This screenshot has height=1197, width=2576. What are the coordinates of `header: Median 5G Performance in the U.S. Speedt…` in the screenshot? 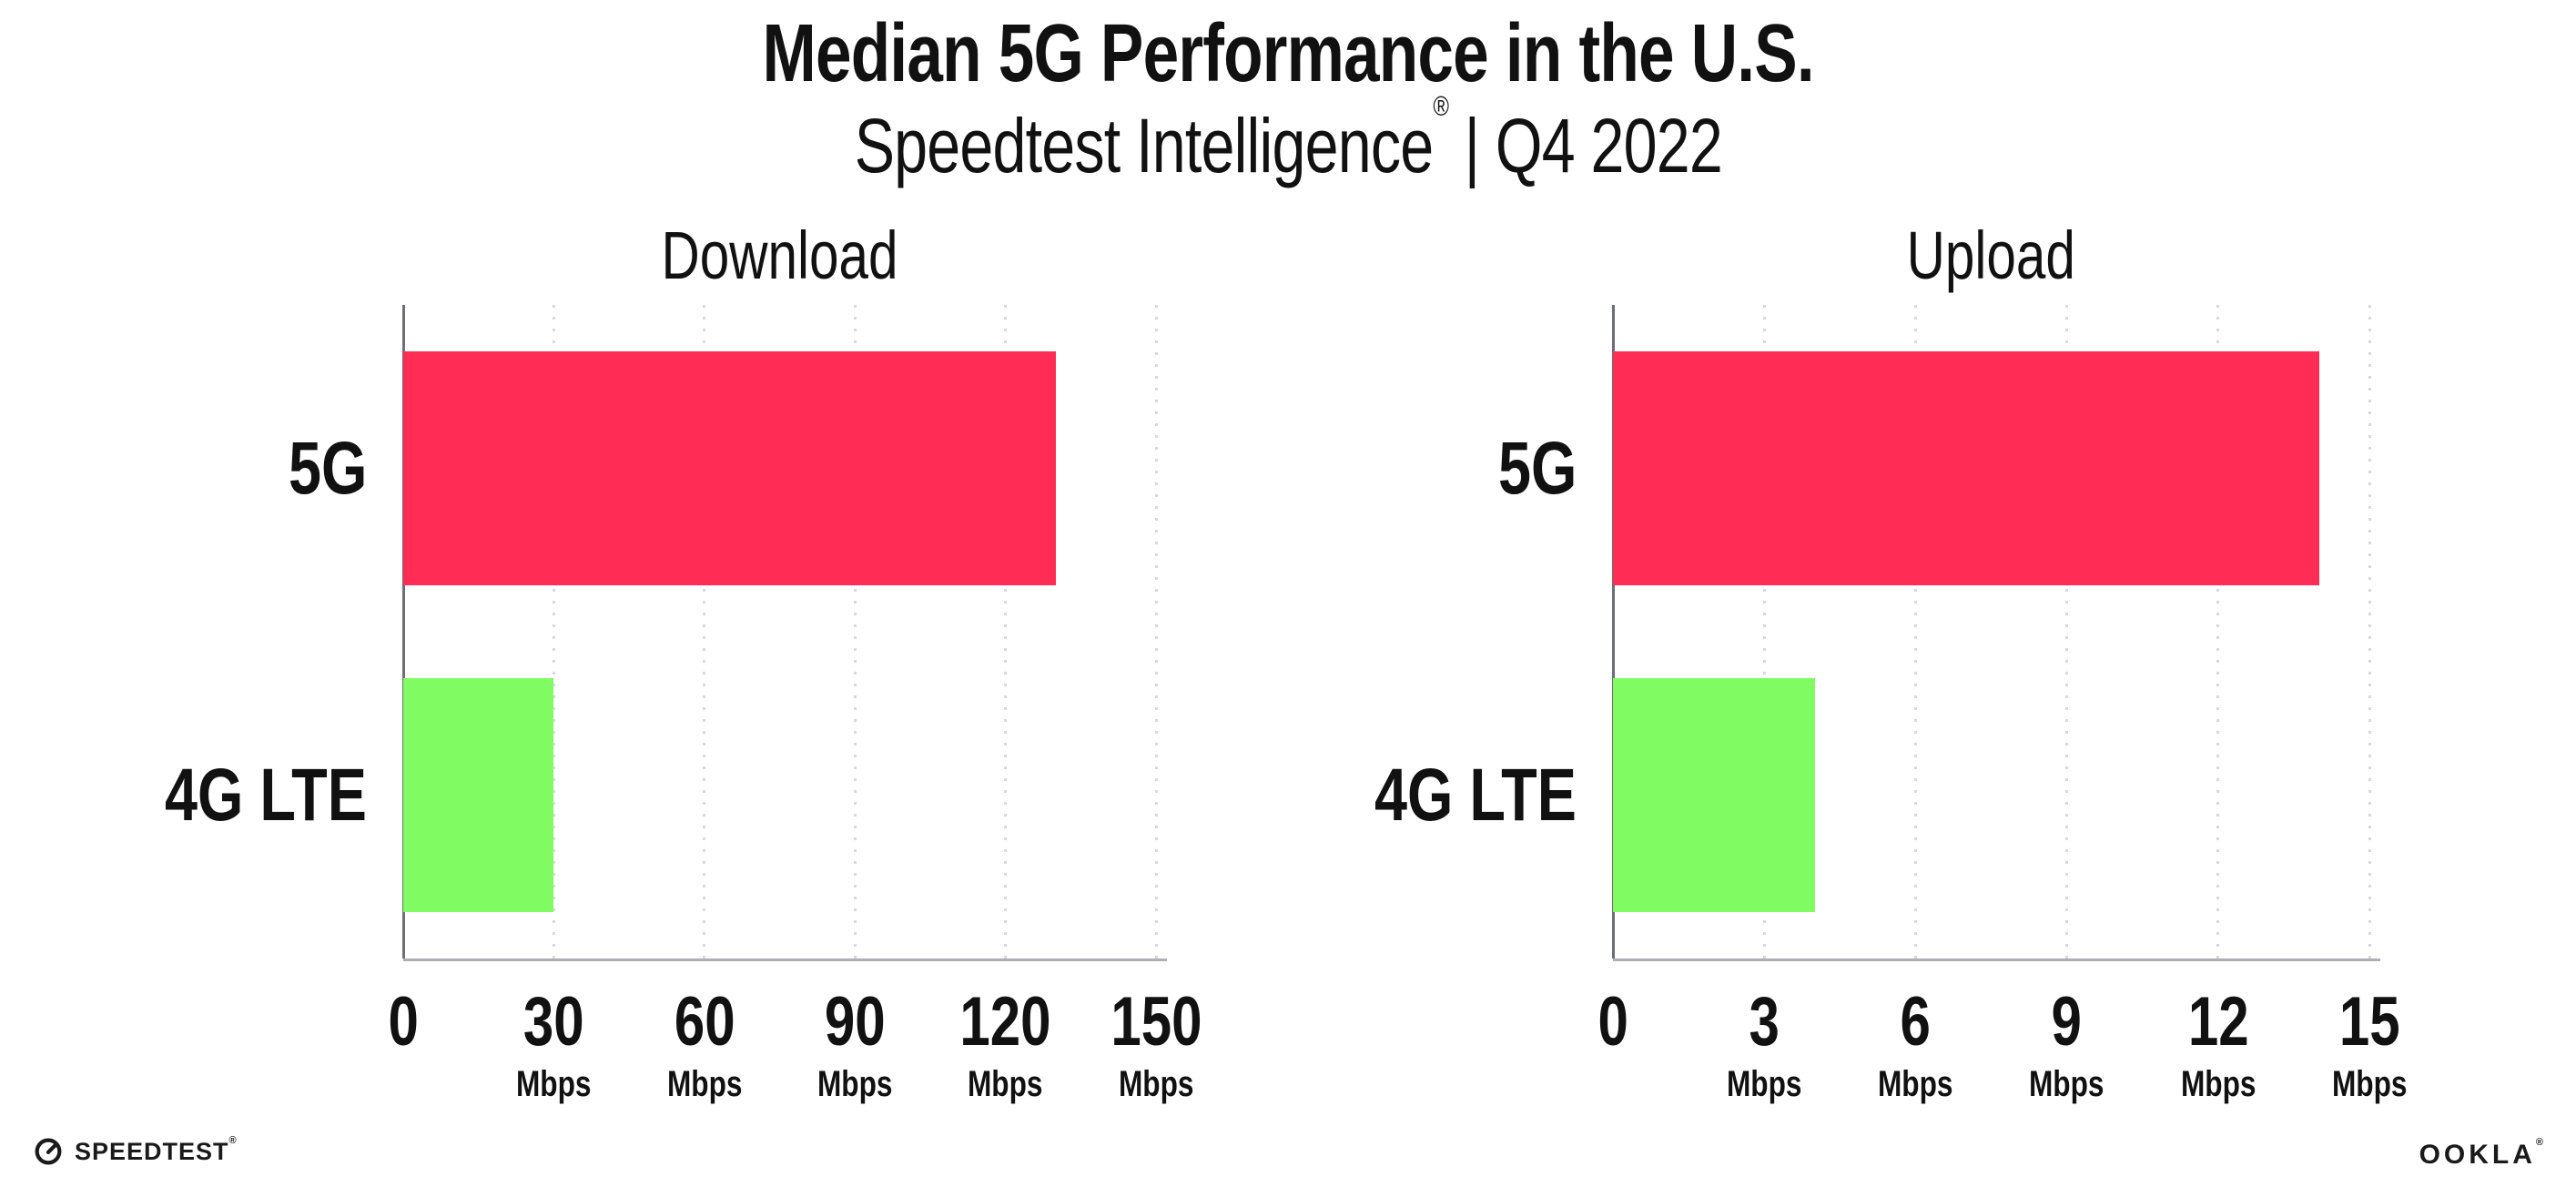 It's located at (1288, 99).